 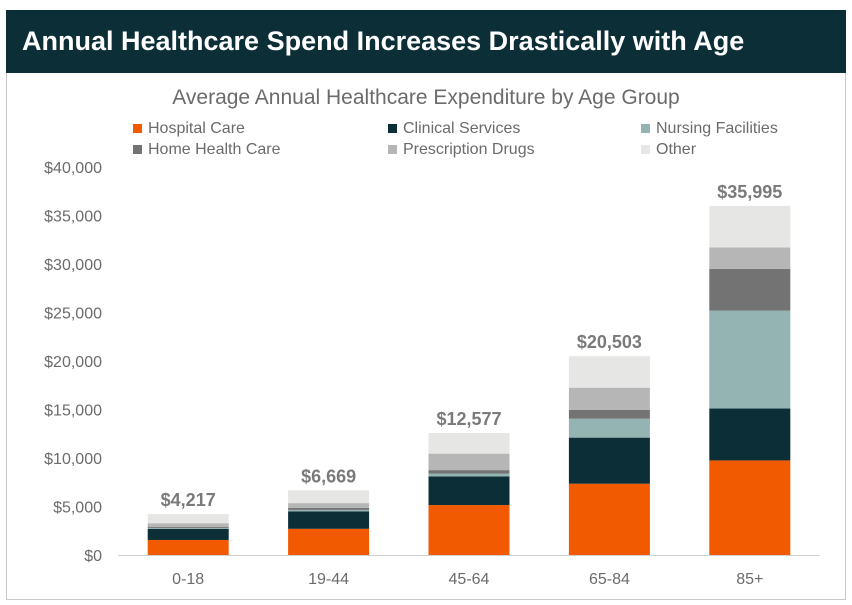 What do you see at coordinates (73, 411) in the screenshot?
I see `y-tick-label: $15,000` at bounding box center [73, 411].